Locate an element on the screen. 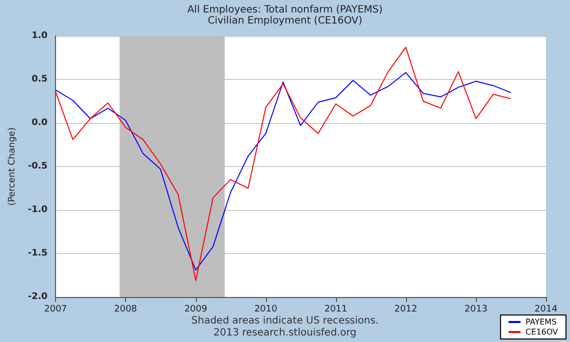  x-tick-label: 2014 is located at coordinates (546, 309).